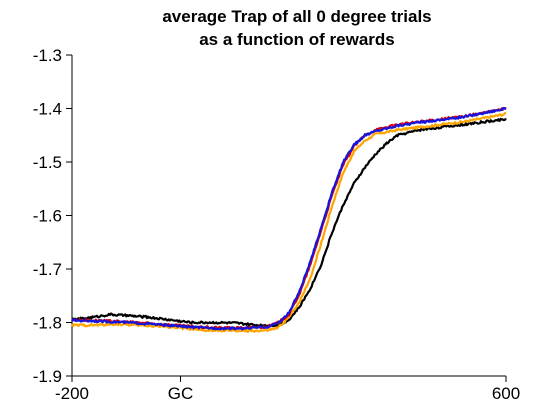 Image resolution: width=560 pixels, height=420 pixels. What do you see at coordinates (47, 55) in the screenshot?
I see `y-tick-label: -1.3` at bounding box center [47, 55].